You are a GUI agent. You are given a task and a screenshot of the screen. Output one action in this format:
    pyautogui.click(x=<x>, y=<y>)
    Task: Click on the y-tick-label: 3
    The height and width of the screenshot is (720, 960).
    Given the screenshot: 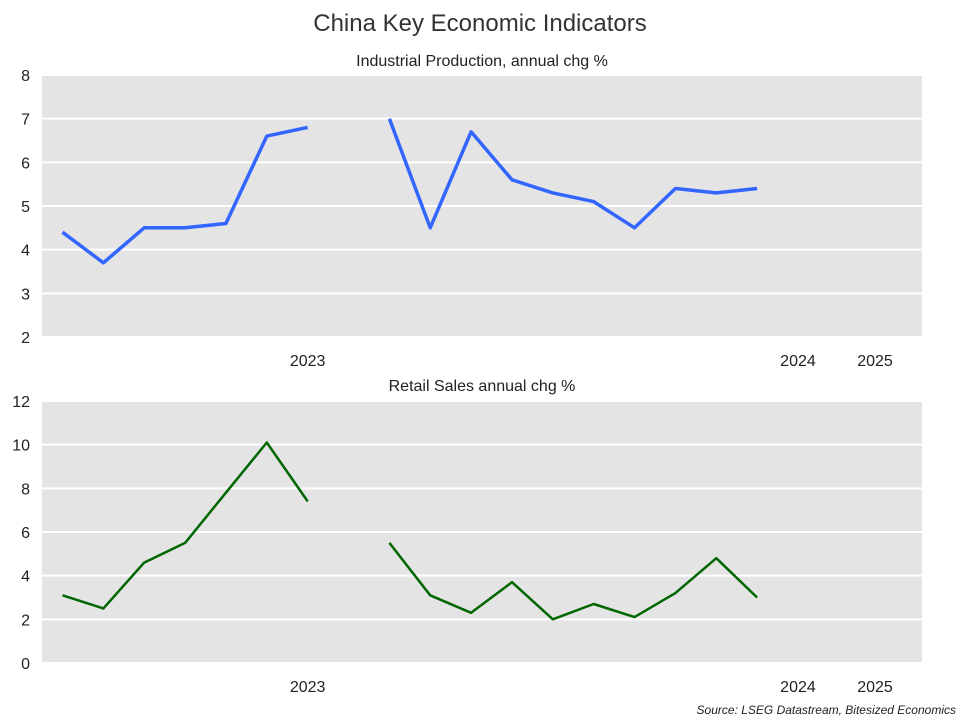 What is the action you would take?
    pyautogui.click(x=25, y=294)
    